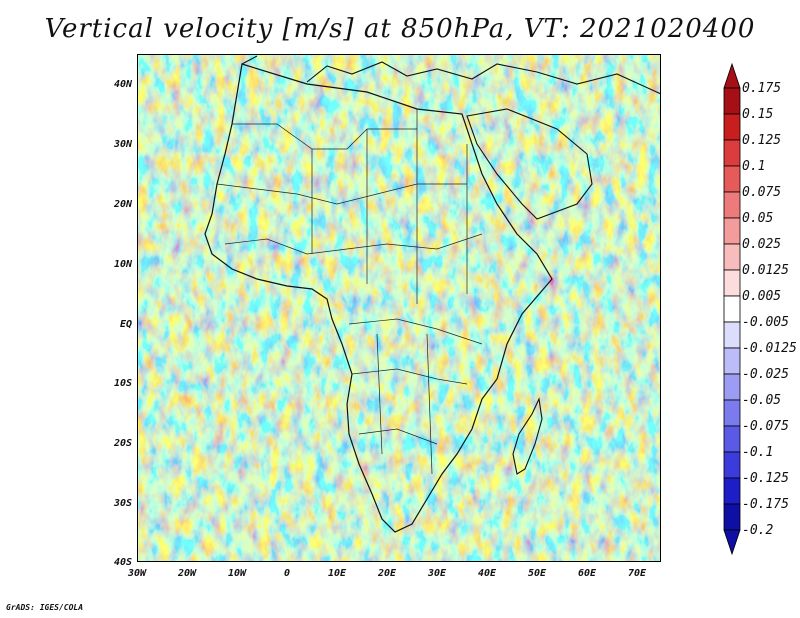 This screenshot has height=618, width=800. Describe the element at coordinates (758, 218) in the screenshot. I see `colorbar-label: 0.05` at that location.